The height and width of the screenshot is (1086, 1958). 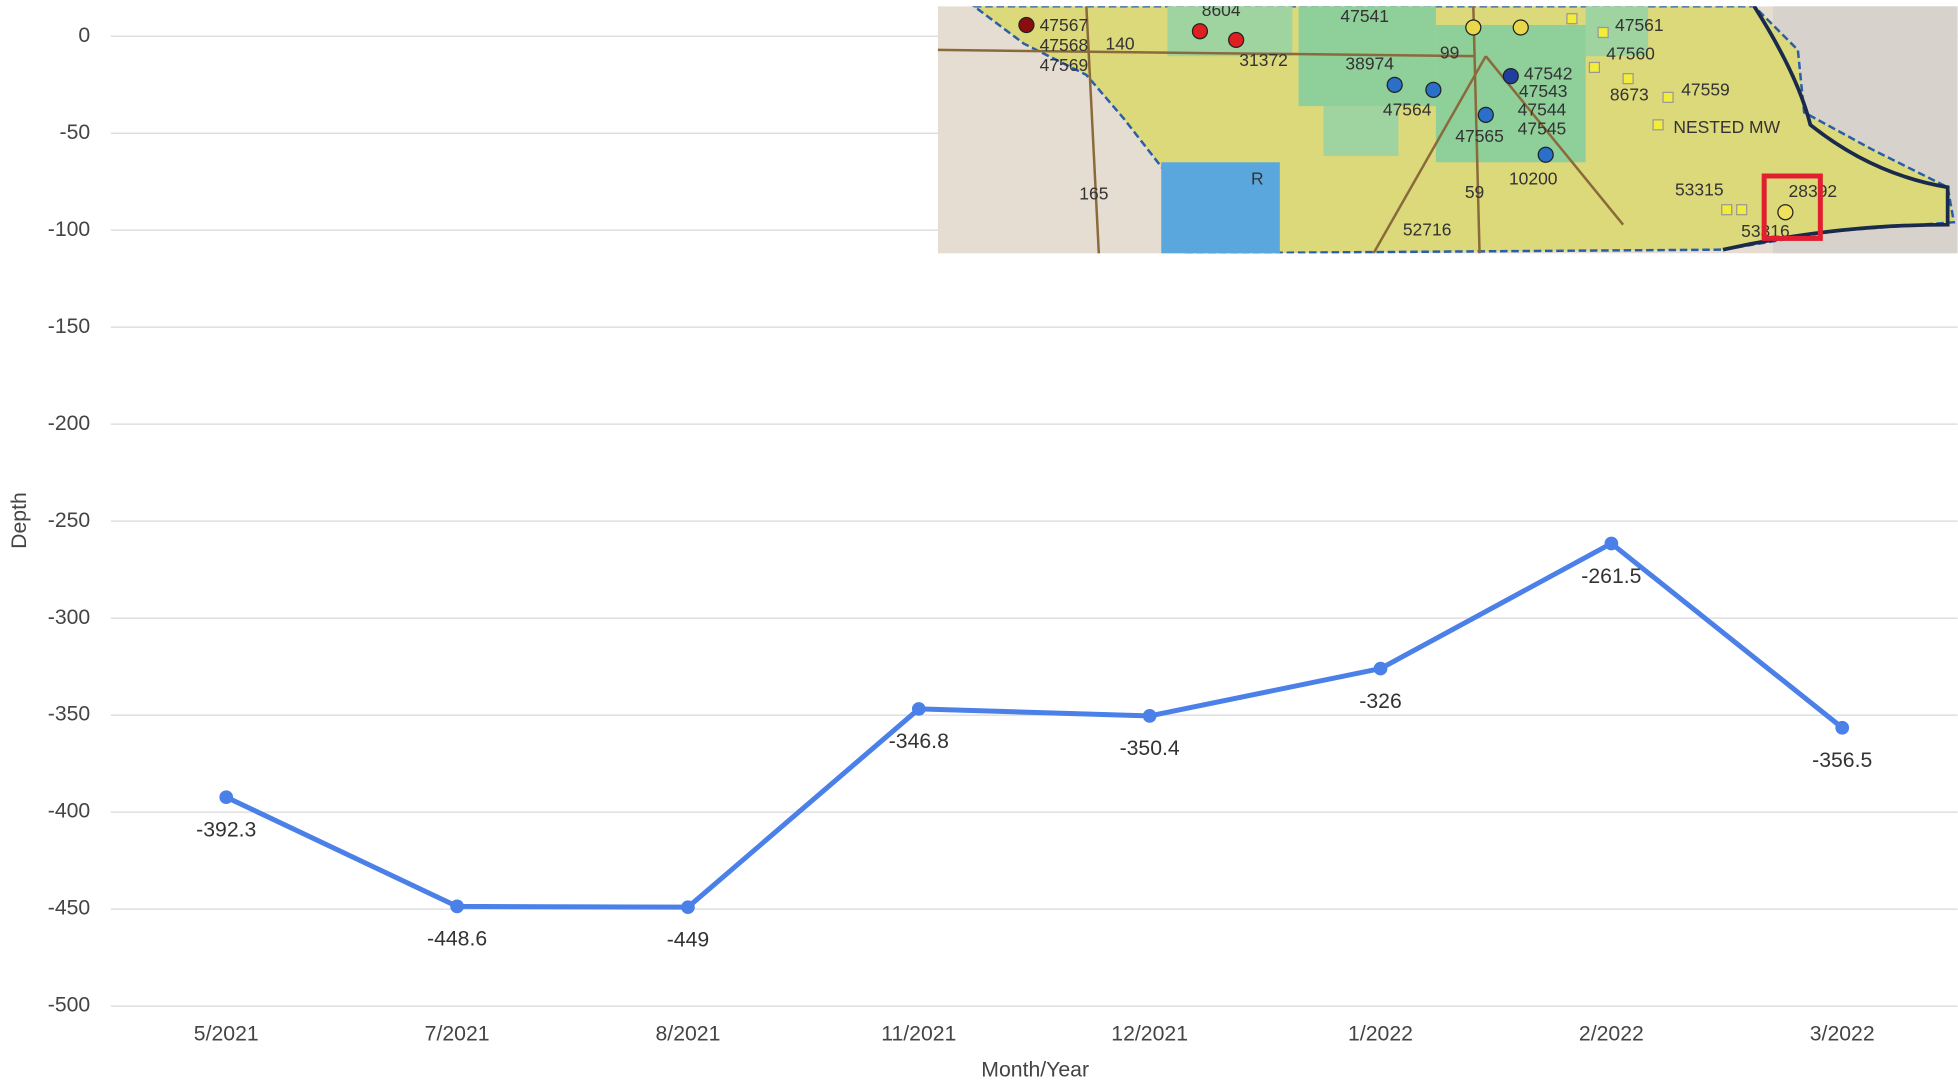 I want to click on x-tick-label: 7/2021, so click(x=457, y=1033).